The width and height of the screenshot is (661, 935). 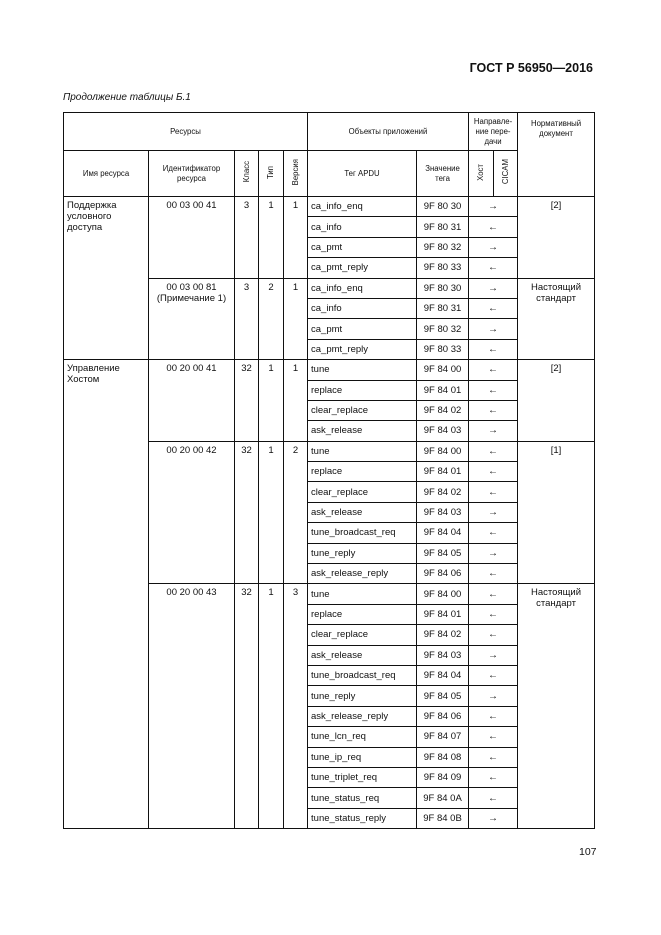 I want to click on header-version: Версия, so click(x=295, y=173).